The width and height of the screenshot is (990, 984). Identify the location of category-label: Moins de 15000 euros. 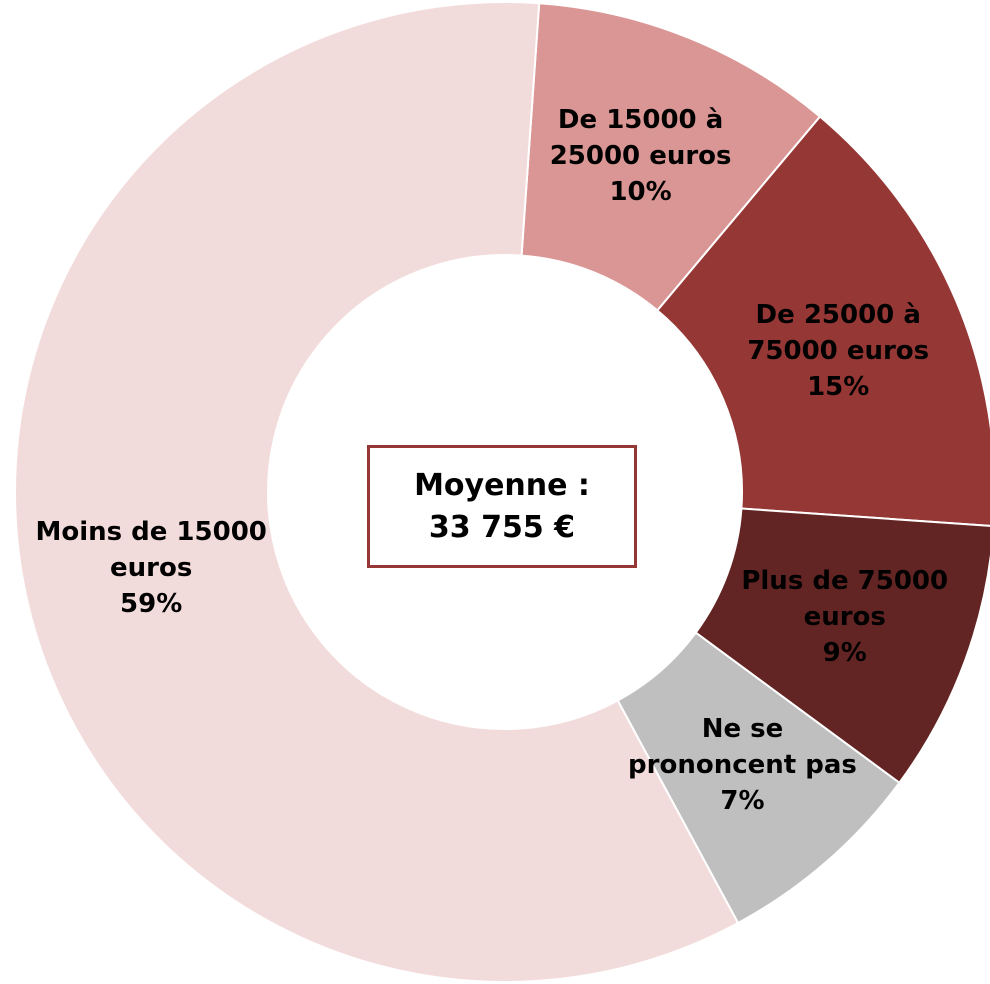
(151, 550).